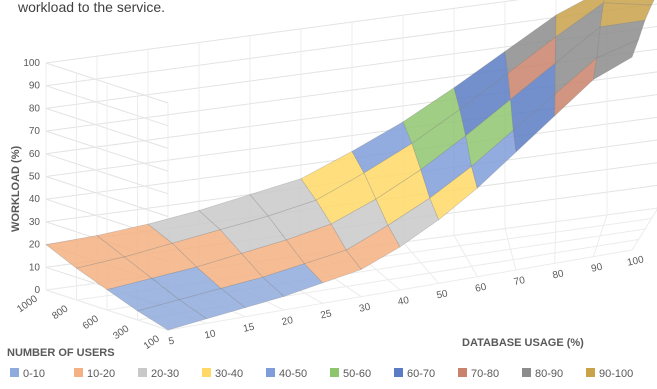 The width and height of the screenshot is (657, 389). I want to click on legend-label: 40-50, so click(293, 374).